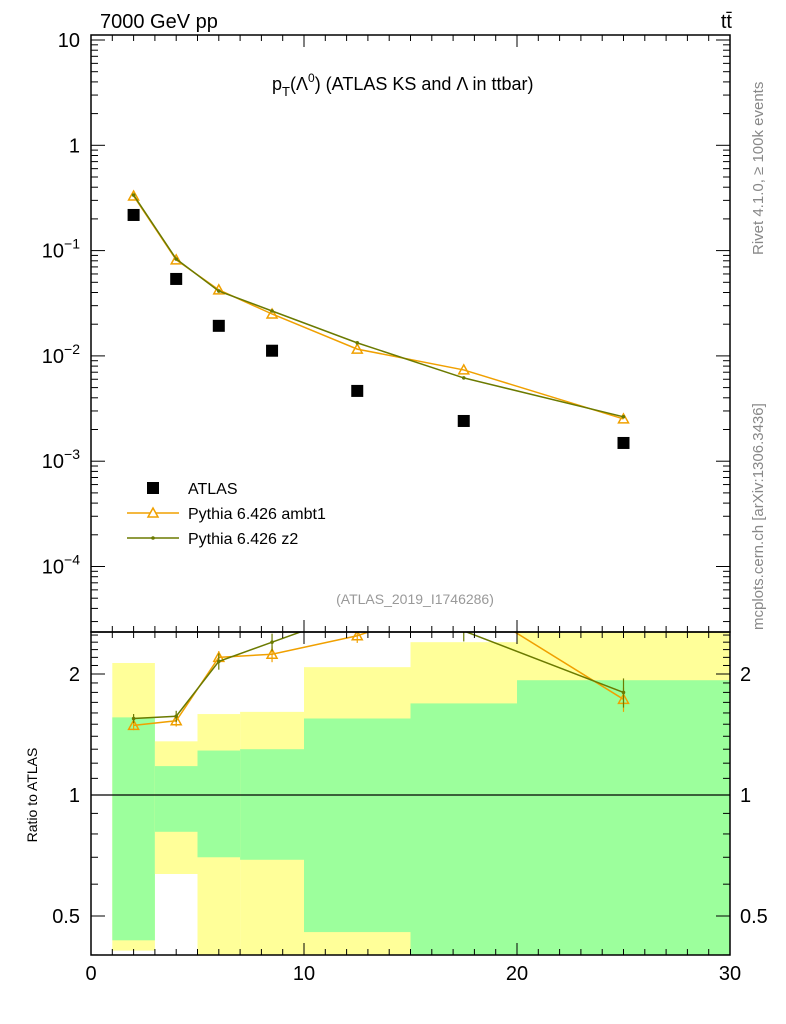 The height and width of the screenshot is (1024, 786). What do you see at coordinates (727, 22) in the screenshot?
I see `process-label: tt̄` at bounding box center [727, 22].